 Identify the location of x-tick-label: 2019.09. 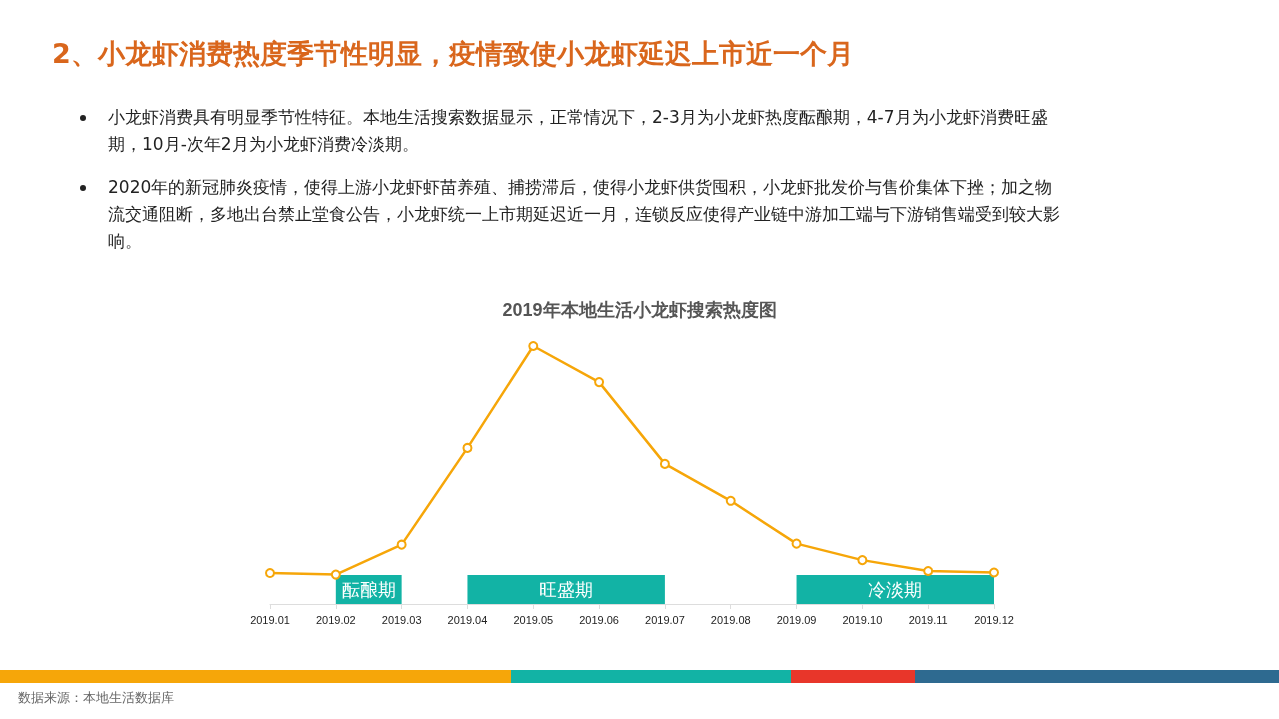
(796, 619).